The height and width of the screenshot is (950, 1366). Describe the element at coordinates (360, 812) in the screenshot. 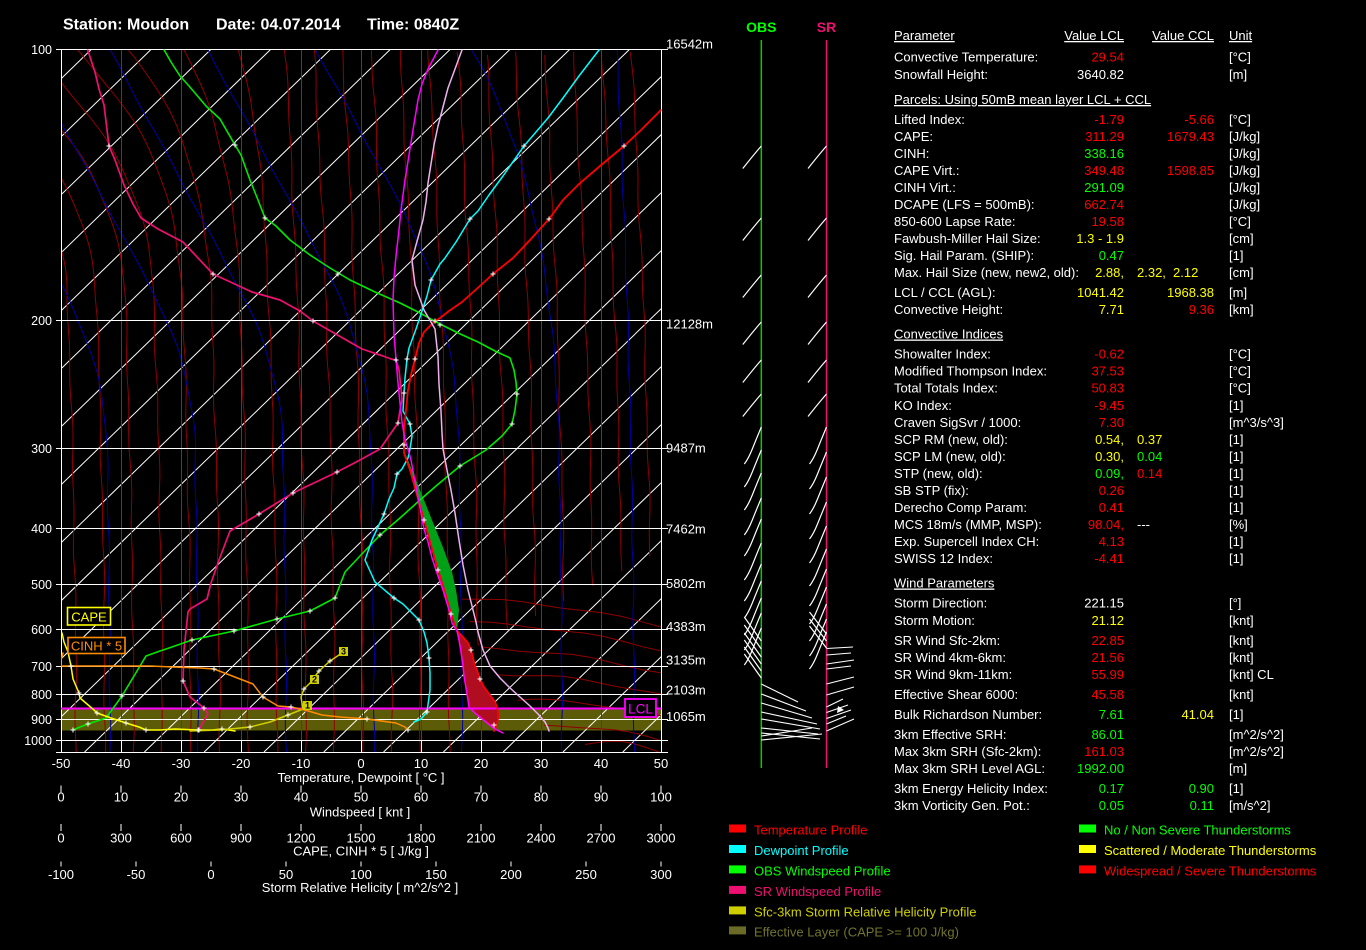

I see `svg-text: Windspeed [ knt ]` at that location.